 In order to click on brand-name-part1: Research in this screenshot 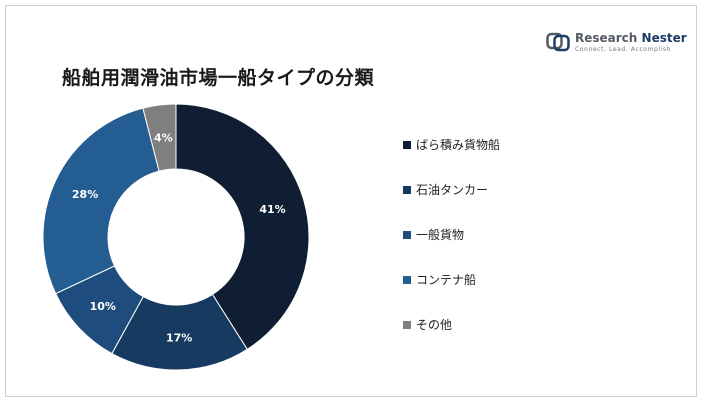, I will do `click(606, 38)`.